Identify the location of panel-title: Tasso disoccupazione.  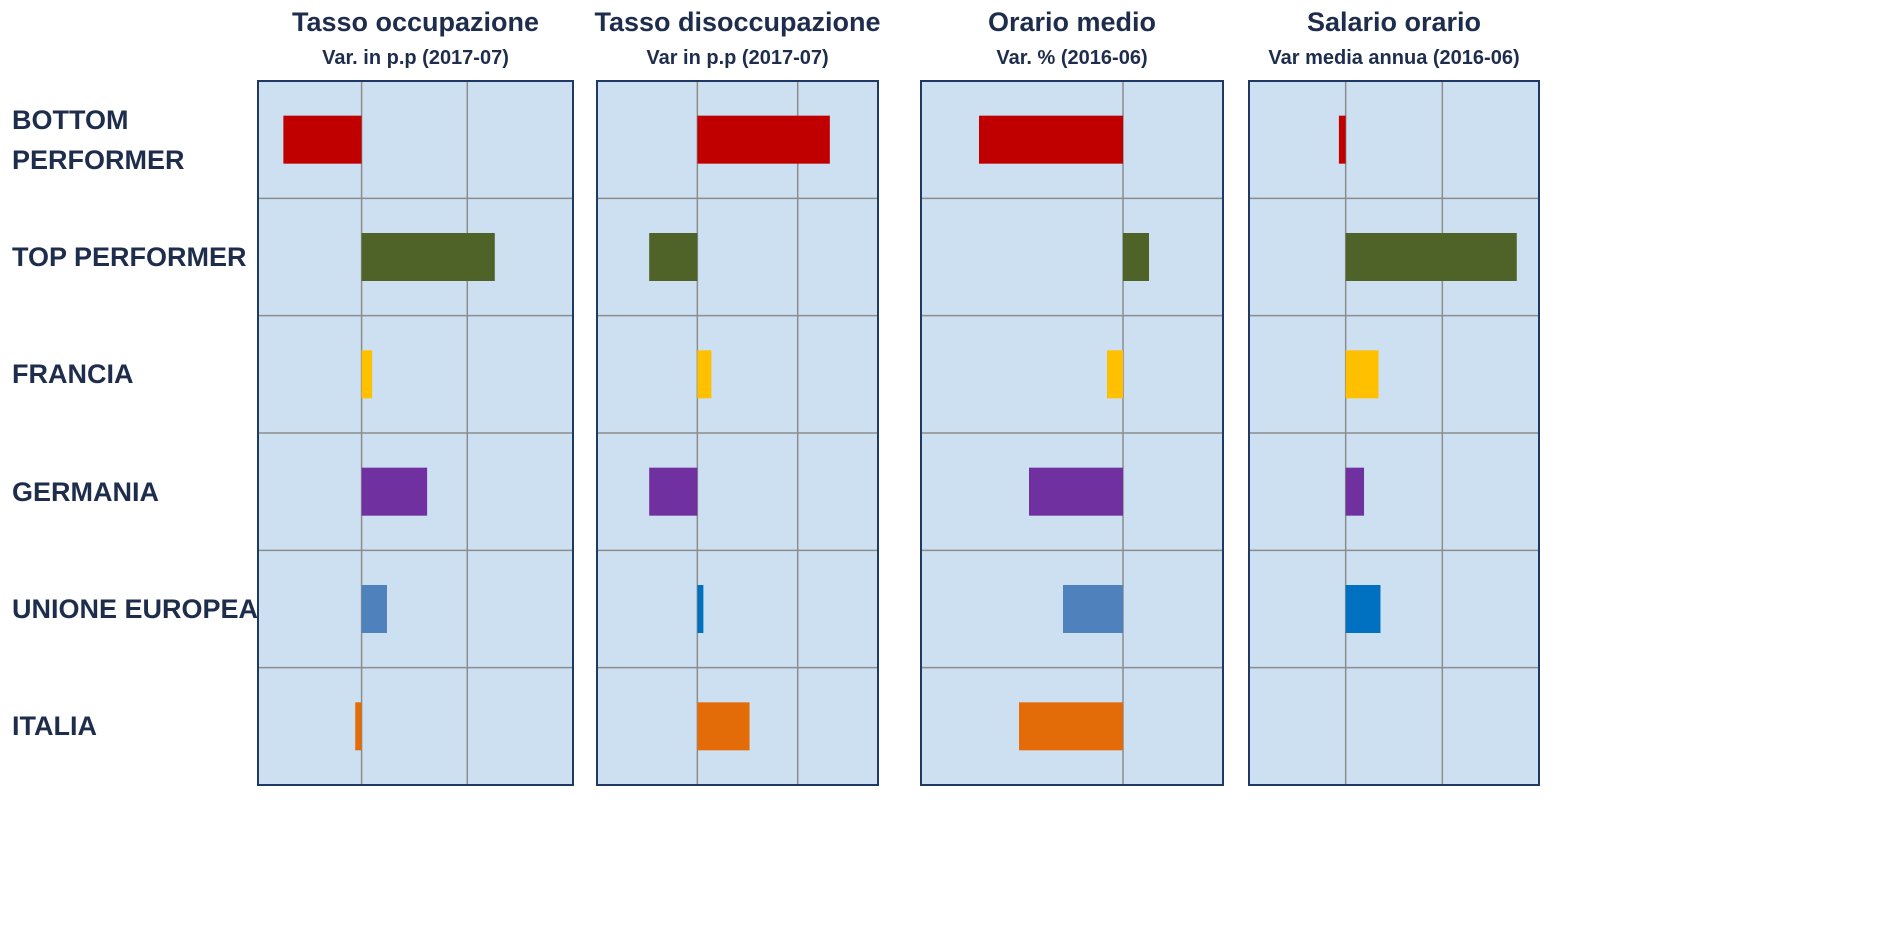
(737, 22).